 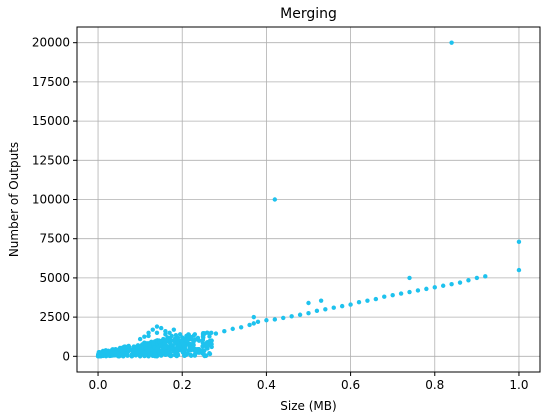 What do you see at coordinates (54, 317) in the screenshot?
I see `y-tick-label-1: 2500` at bounding box center [54, 317].